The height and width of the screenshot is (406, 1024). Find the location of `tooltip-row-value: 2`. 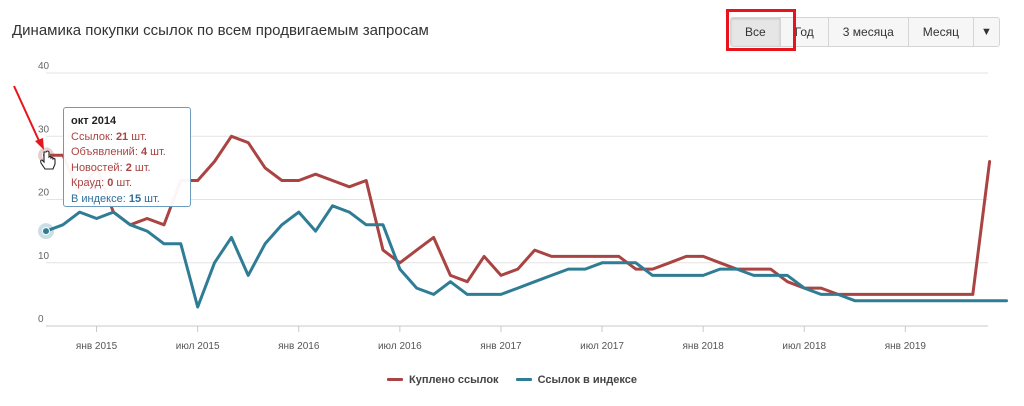

tooltip-row-value: 2 is located at coordinates (128, 167).